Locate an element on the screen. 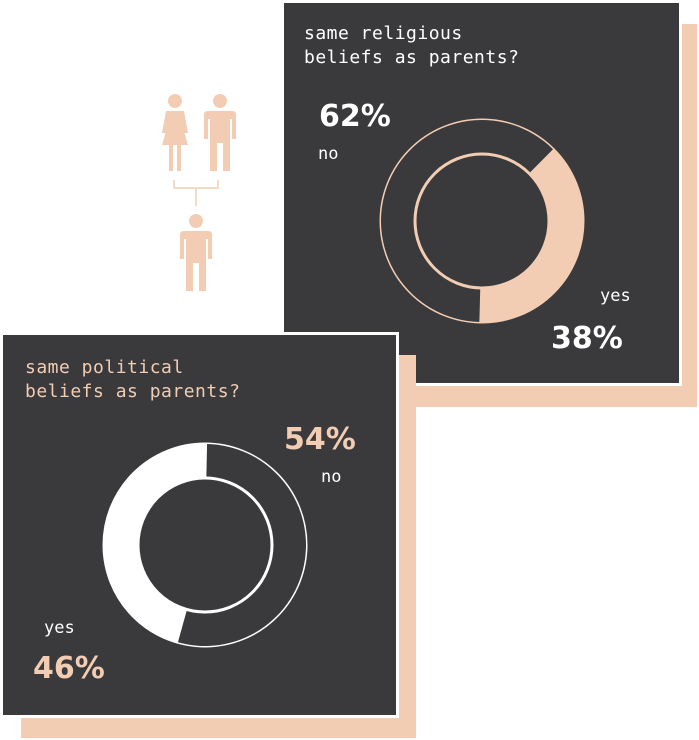 This screenshot has height=740, width=699. child-icon is located at coordinates (196, 252).